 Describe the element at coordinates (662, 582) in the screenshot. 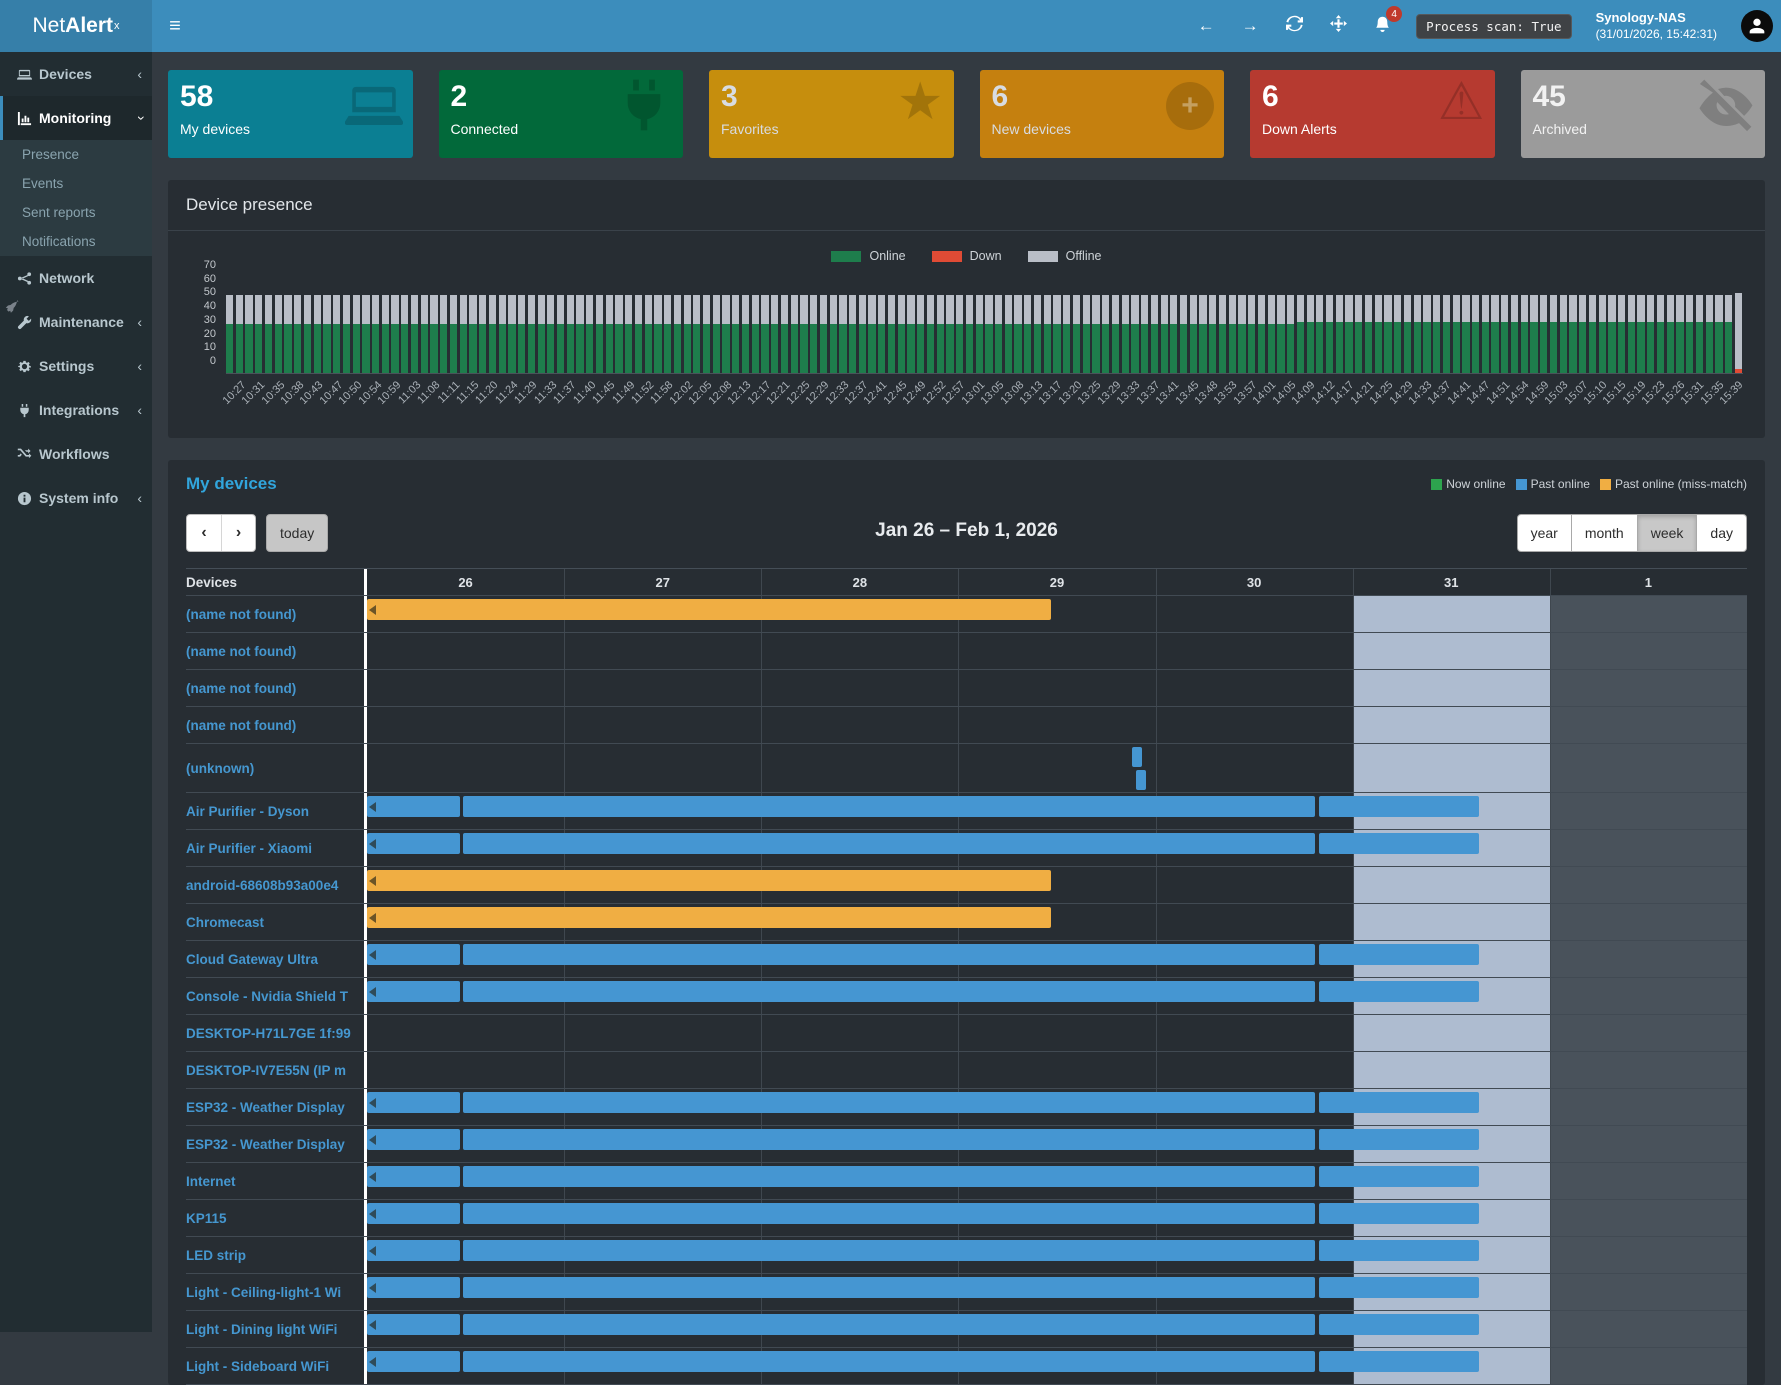

I see `day-number-header: 27` at that location.